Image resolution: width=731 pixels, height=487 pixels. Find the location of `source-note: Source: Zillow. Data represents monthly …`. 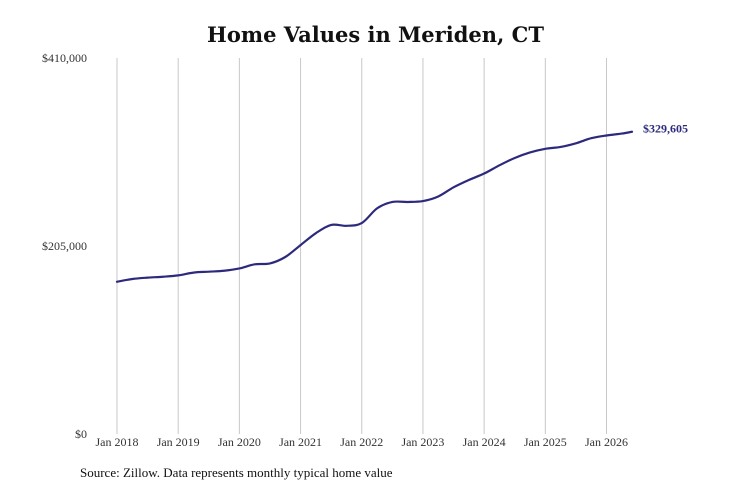

source-note: Source: Zillow. Data represents monthly … is located at coordinates (236, 472).